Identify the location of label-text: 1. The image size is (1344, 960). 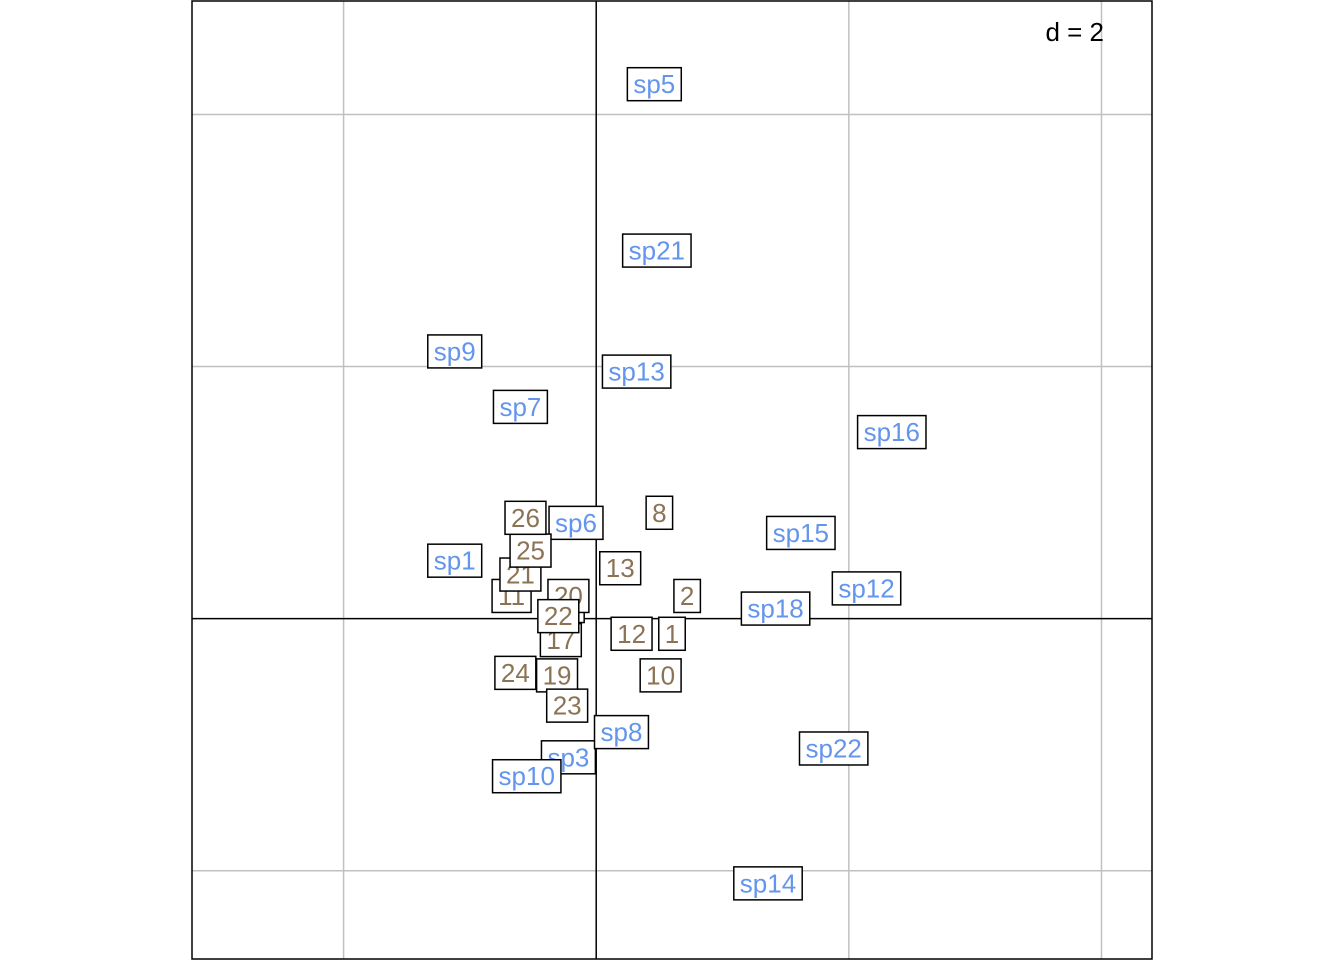
(672, 634).